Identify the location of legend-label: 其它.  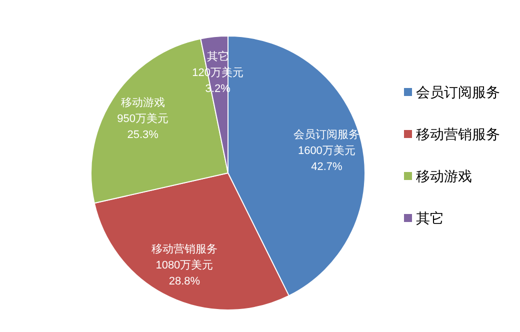
(430, 218).